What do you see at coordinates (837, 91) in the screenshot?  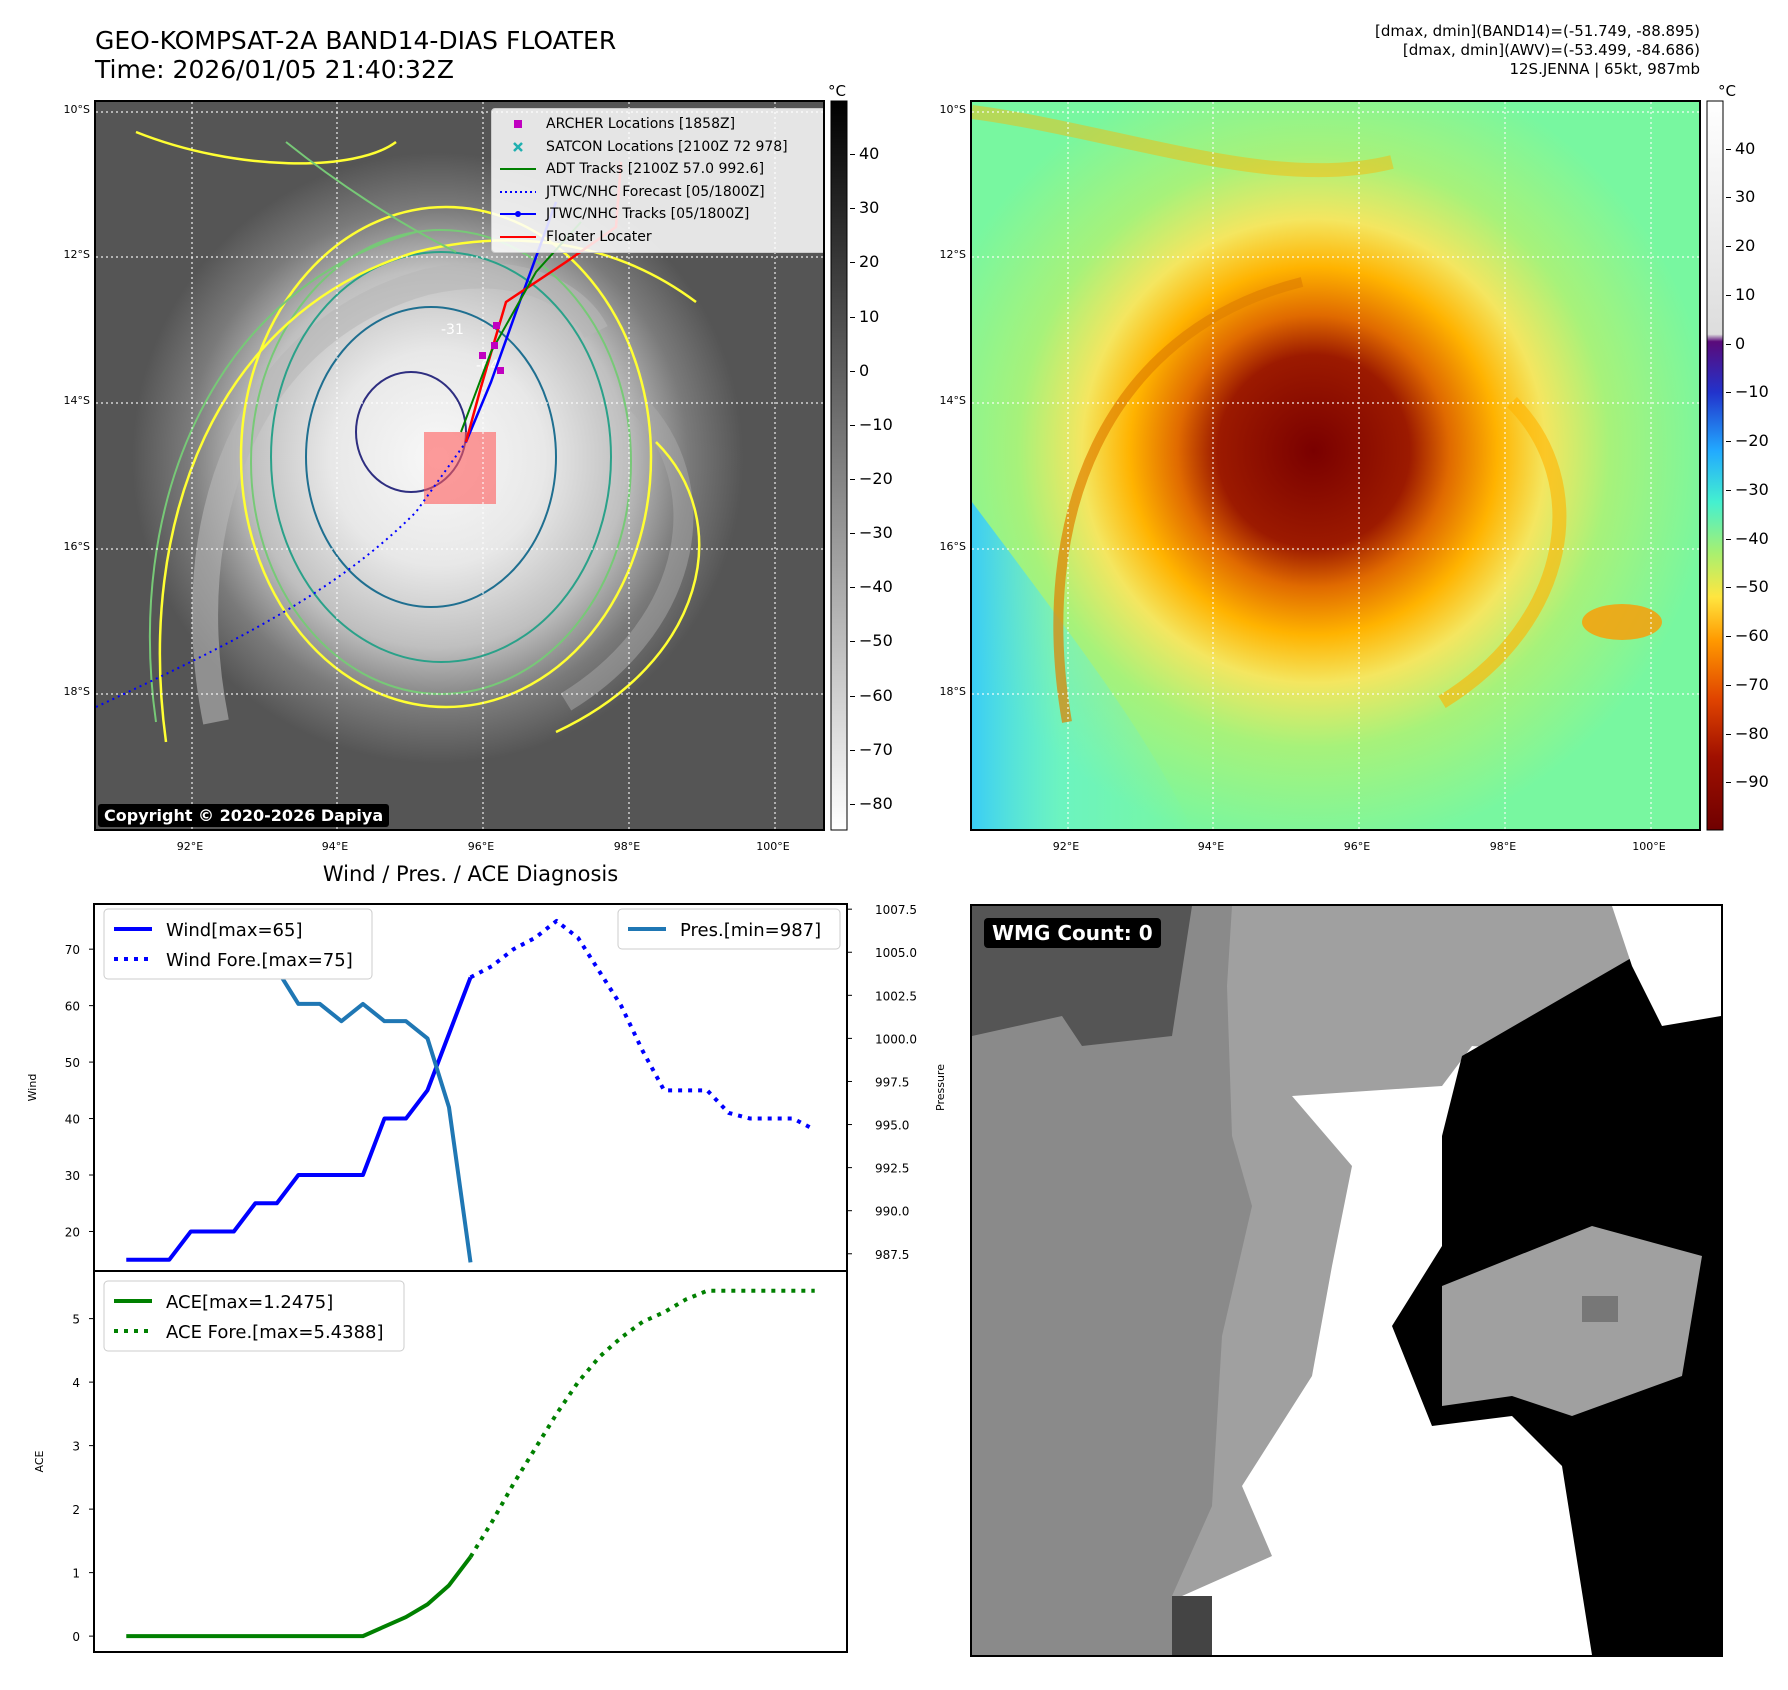 I see `cbar1-unit: °C` at bounding box center [837, 91].